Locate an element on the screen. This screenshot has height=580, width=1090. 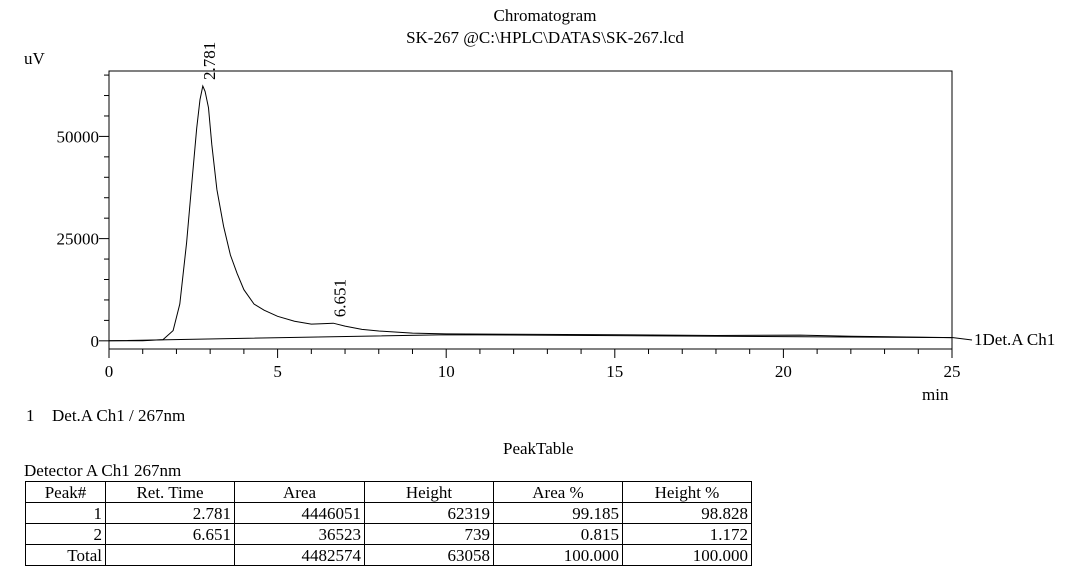
cell-area: 4482574 is located at coordinates (299, 555).